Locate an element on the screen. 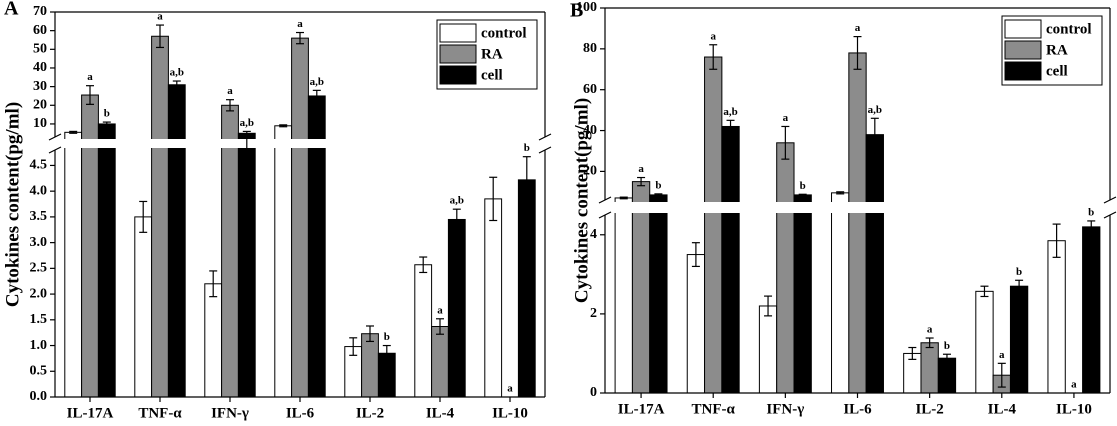 Image resolution: width=1117 pixels, height=426 pixels. y-tick-label: 100 is located at coordinates (586, 7).